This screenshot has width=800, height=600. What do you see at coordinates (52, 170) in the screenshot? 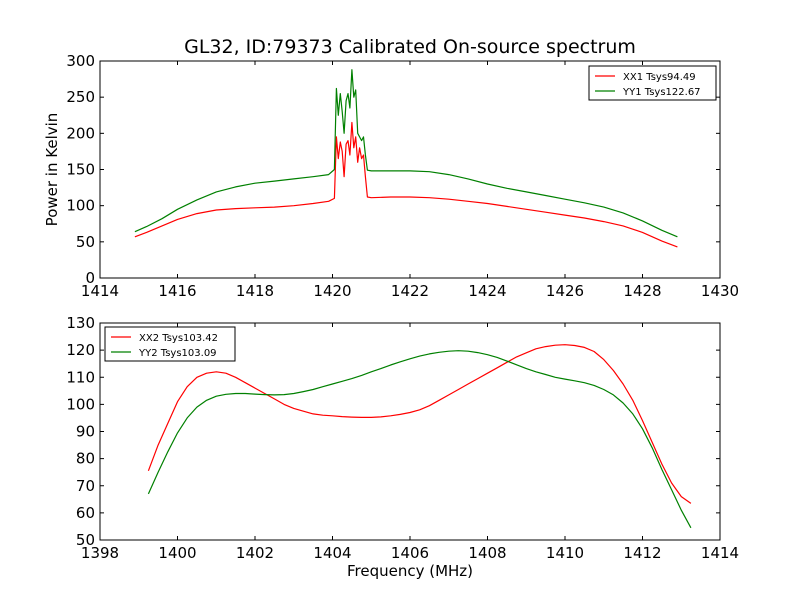
I see `y-axis-label: Power in Kelvin` at bounding box center [52, 170].